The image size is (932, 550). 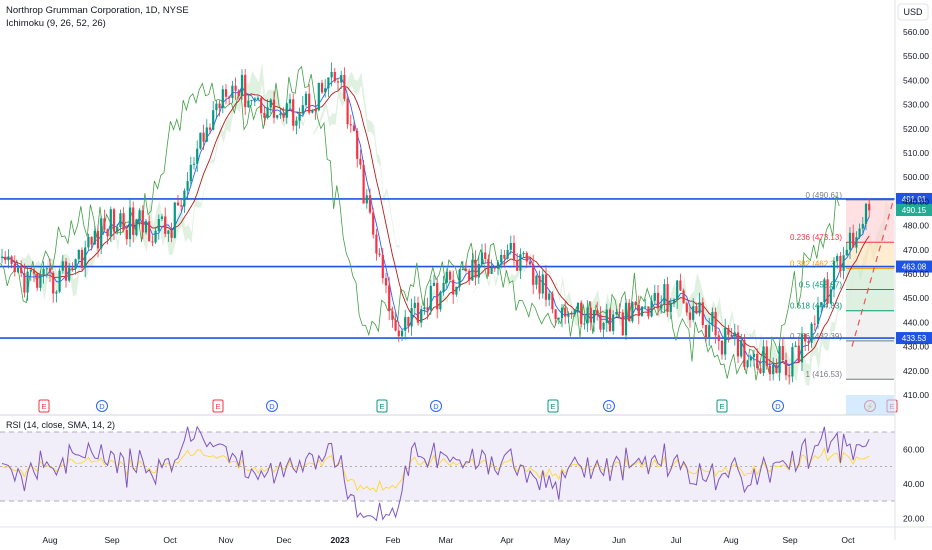 I want to click on fib-level-label: 0.618 (444.83), so click(x=816, y=306).